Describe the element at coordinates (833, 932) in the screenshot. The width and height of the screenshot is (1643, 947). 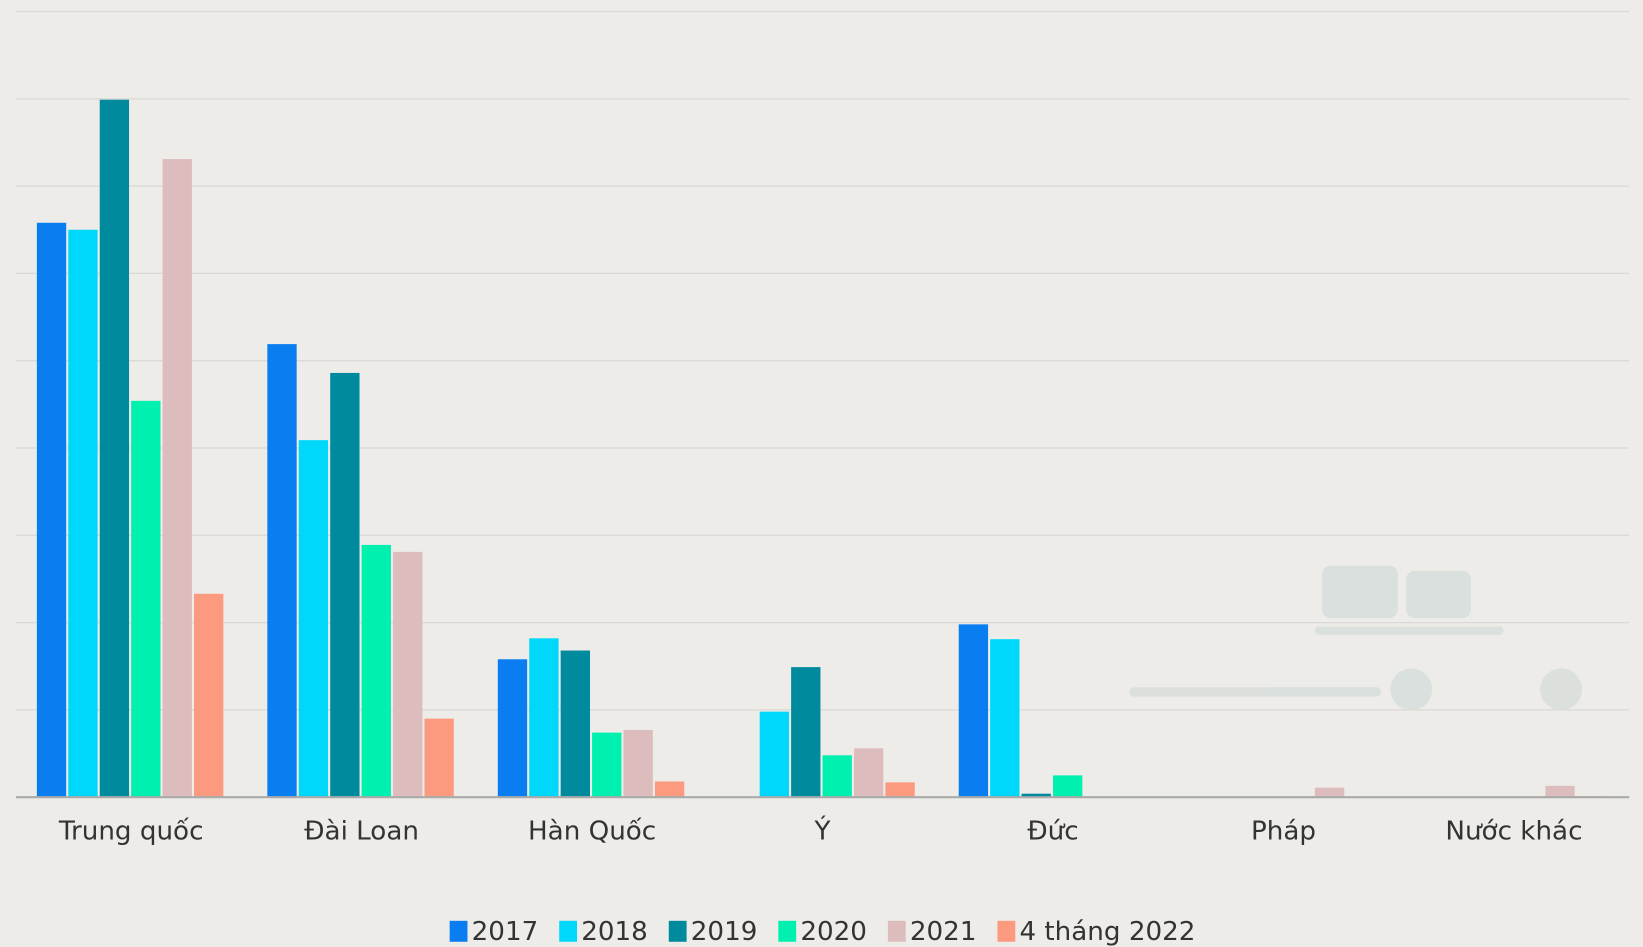
I see `legend-label: 2020` at that location.